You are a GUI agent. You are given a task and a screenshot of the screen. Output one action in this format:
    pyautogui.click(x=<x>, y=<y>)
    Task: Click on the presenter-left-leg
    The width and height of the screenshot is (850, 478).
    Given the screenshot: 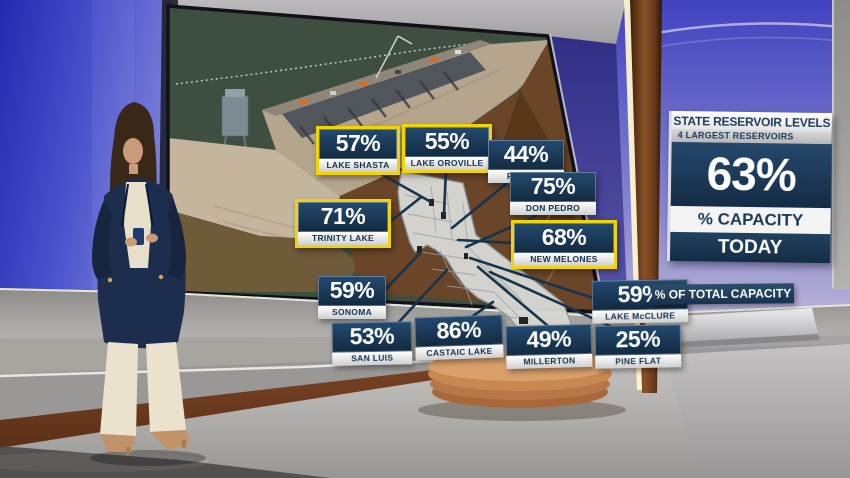 What is the action you would take?
    pyautogui.click(x=119, y=389)
    